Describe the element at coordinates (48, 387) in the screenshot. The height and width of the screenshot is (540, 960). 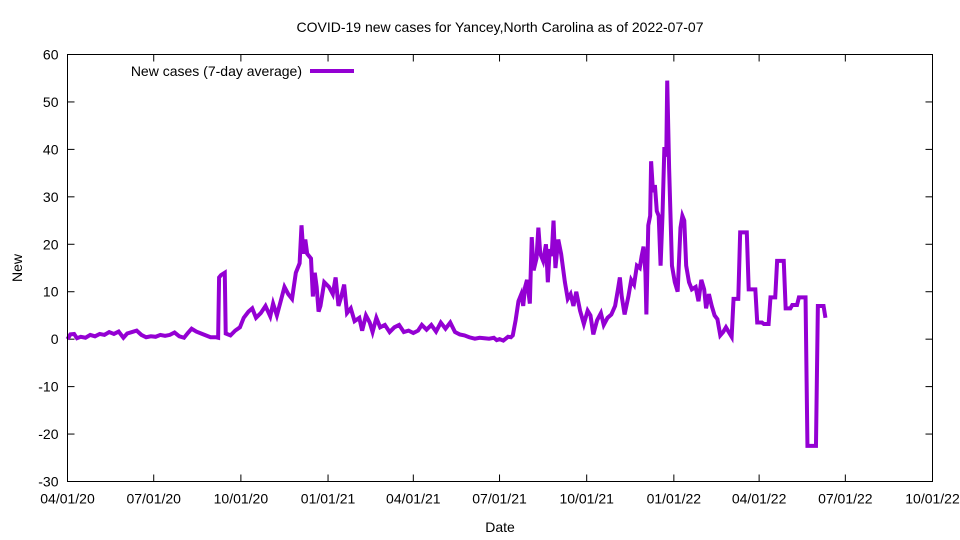
I see `y-tick-label: -10` at that location.